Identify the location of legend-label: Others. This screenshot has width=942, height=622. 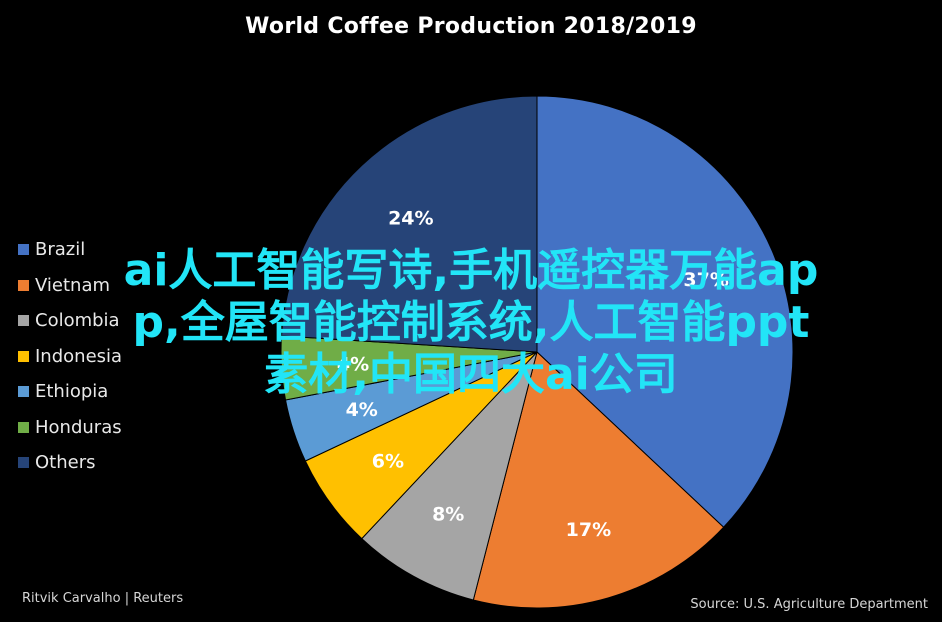
(65, 463).